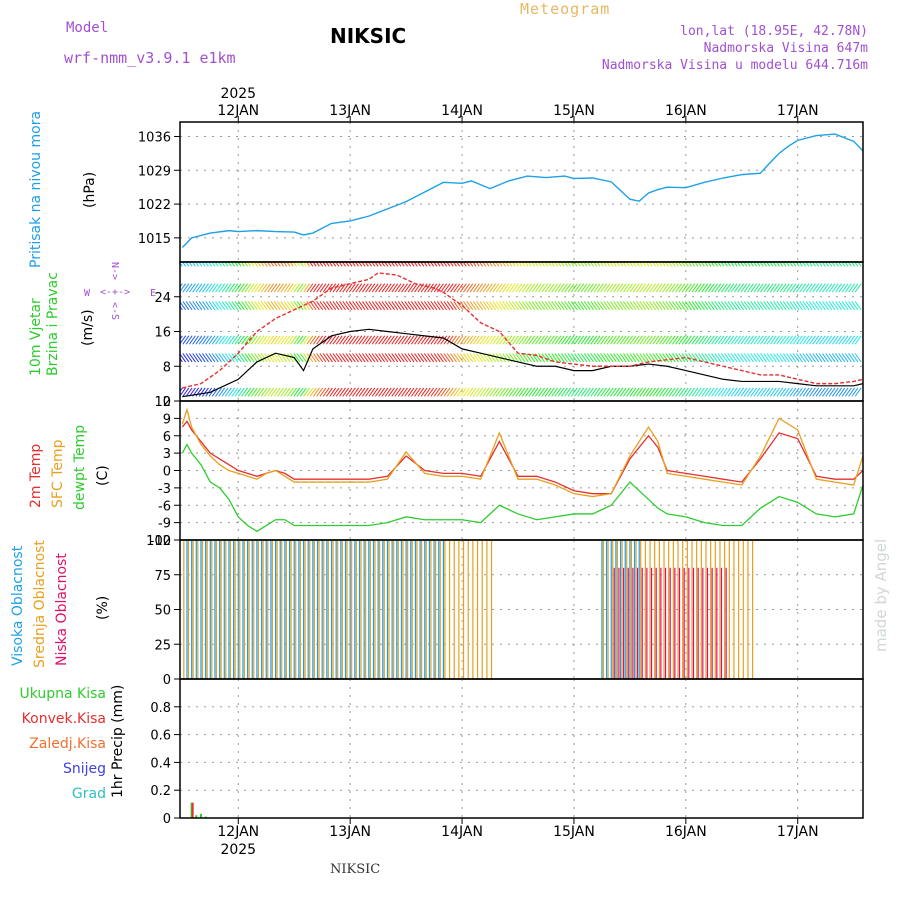 The width and height of the screenshot is (900, 900). I want to click on y-tick-label: -12, so click(160, 541).